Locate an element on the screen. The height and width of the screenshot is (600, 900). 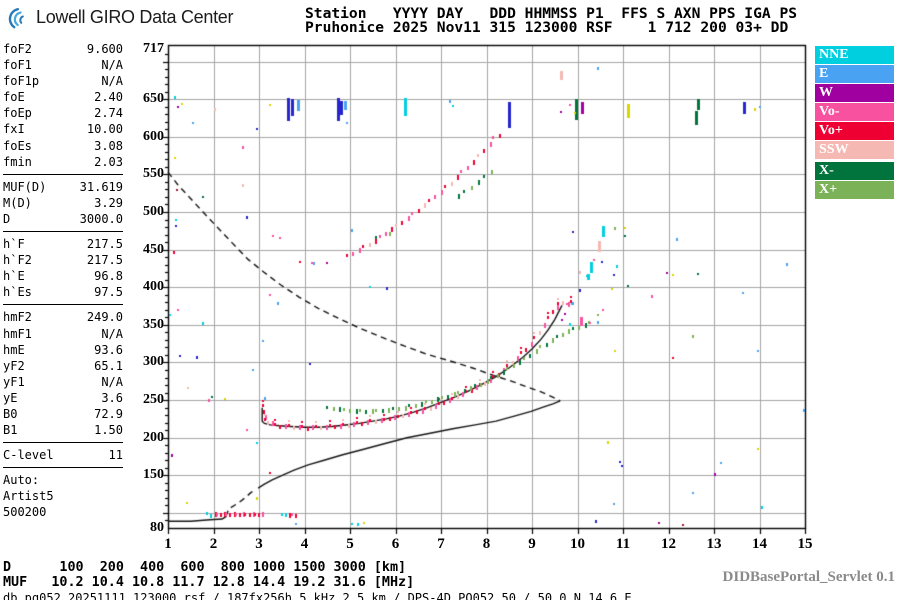
x-axis-tick-label: 1 is located at coordinates (168, 544).